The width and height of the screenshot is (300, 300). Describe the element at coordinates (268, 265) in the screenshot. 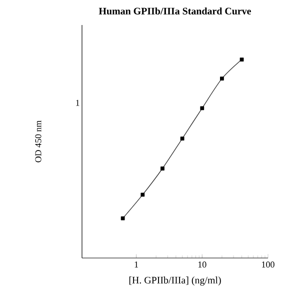

I see `x-tick-label: 100` at that location.